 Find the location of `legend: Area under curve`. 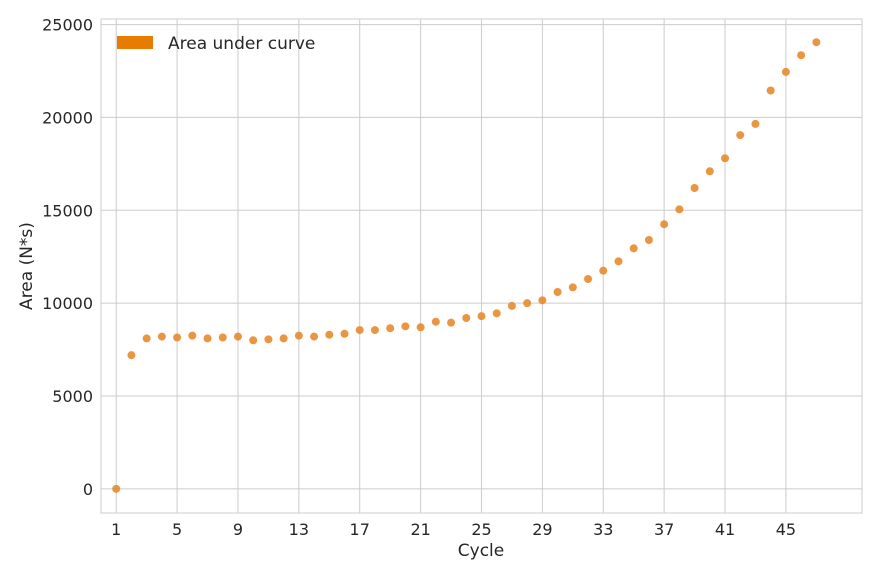

legend: Area under curve is located at coordinates (216, 44).